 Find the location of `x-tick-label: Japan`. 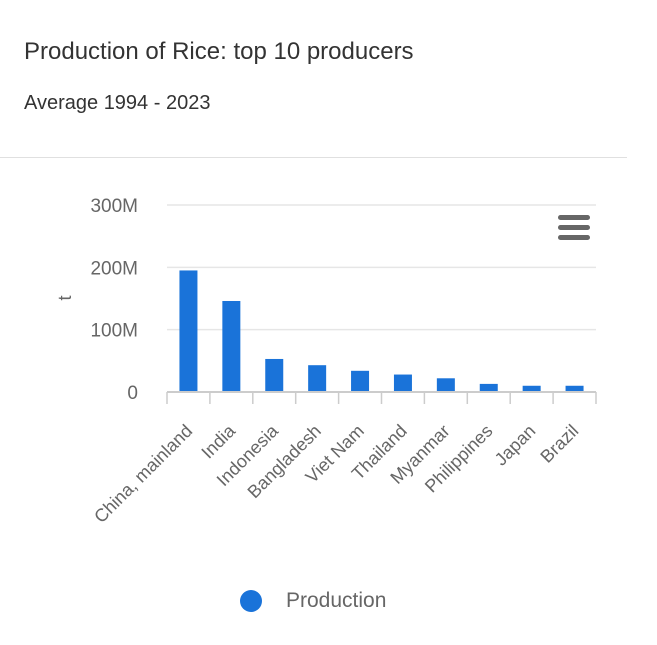

x-tick-label: Japan is located at coordinates (515, 445).